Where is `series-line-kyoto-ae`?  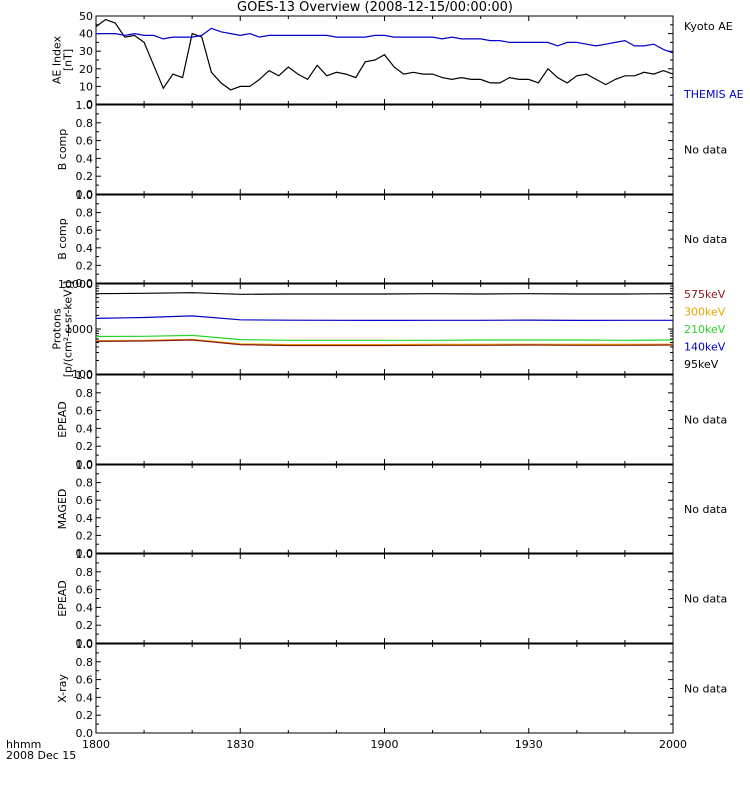 series-line-kyoto-ae is located at coordinates (384, 54).